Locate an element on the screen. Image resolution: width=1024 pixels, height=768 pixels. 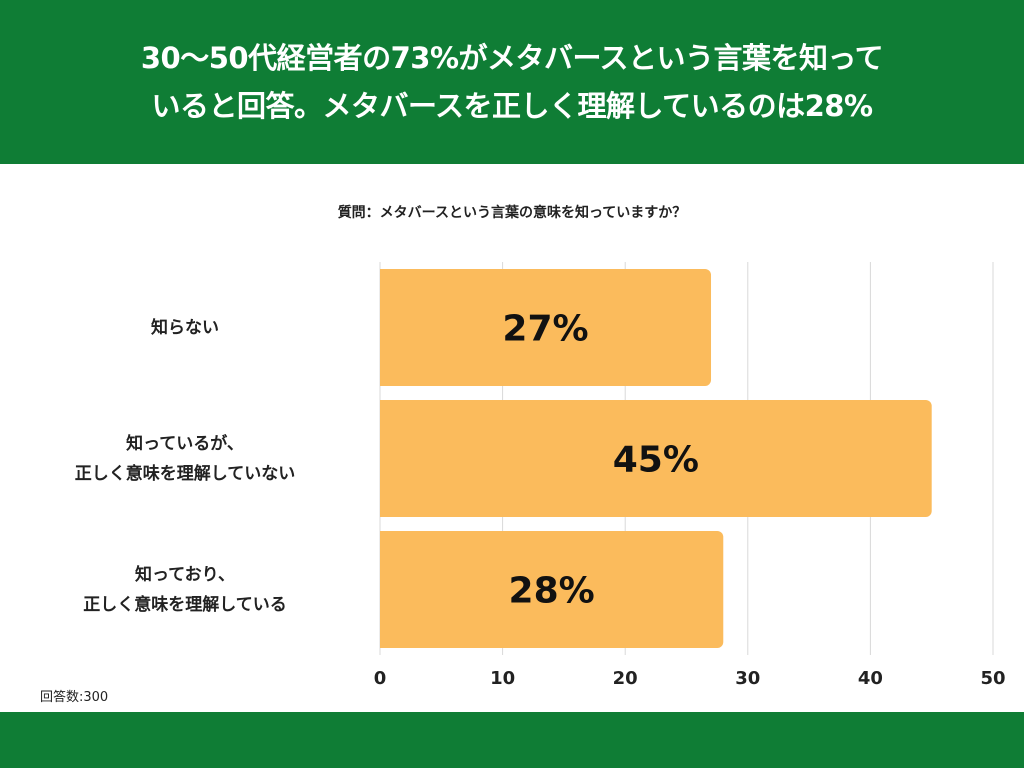
question-text: 質問：メタバースという言葉の意味を知っていますか？ is located at coordinates (512, 213).